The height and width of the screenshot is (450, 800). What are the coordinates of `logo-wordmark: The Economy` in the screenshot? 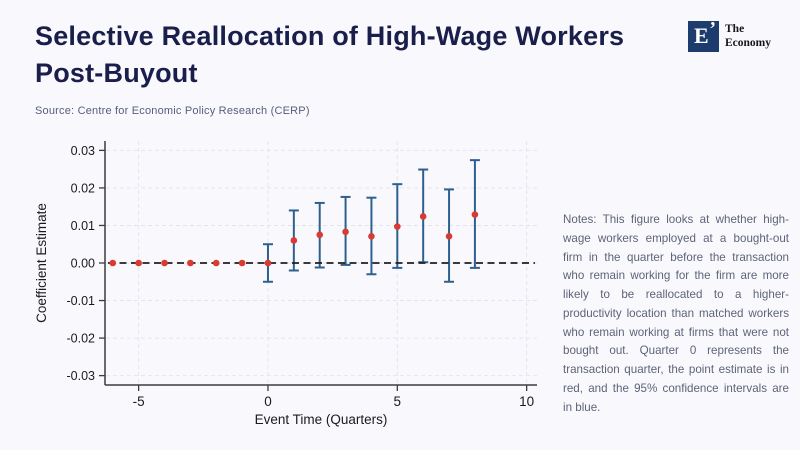 It's located at (748, 36).